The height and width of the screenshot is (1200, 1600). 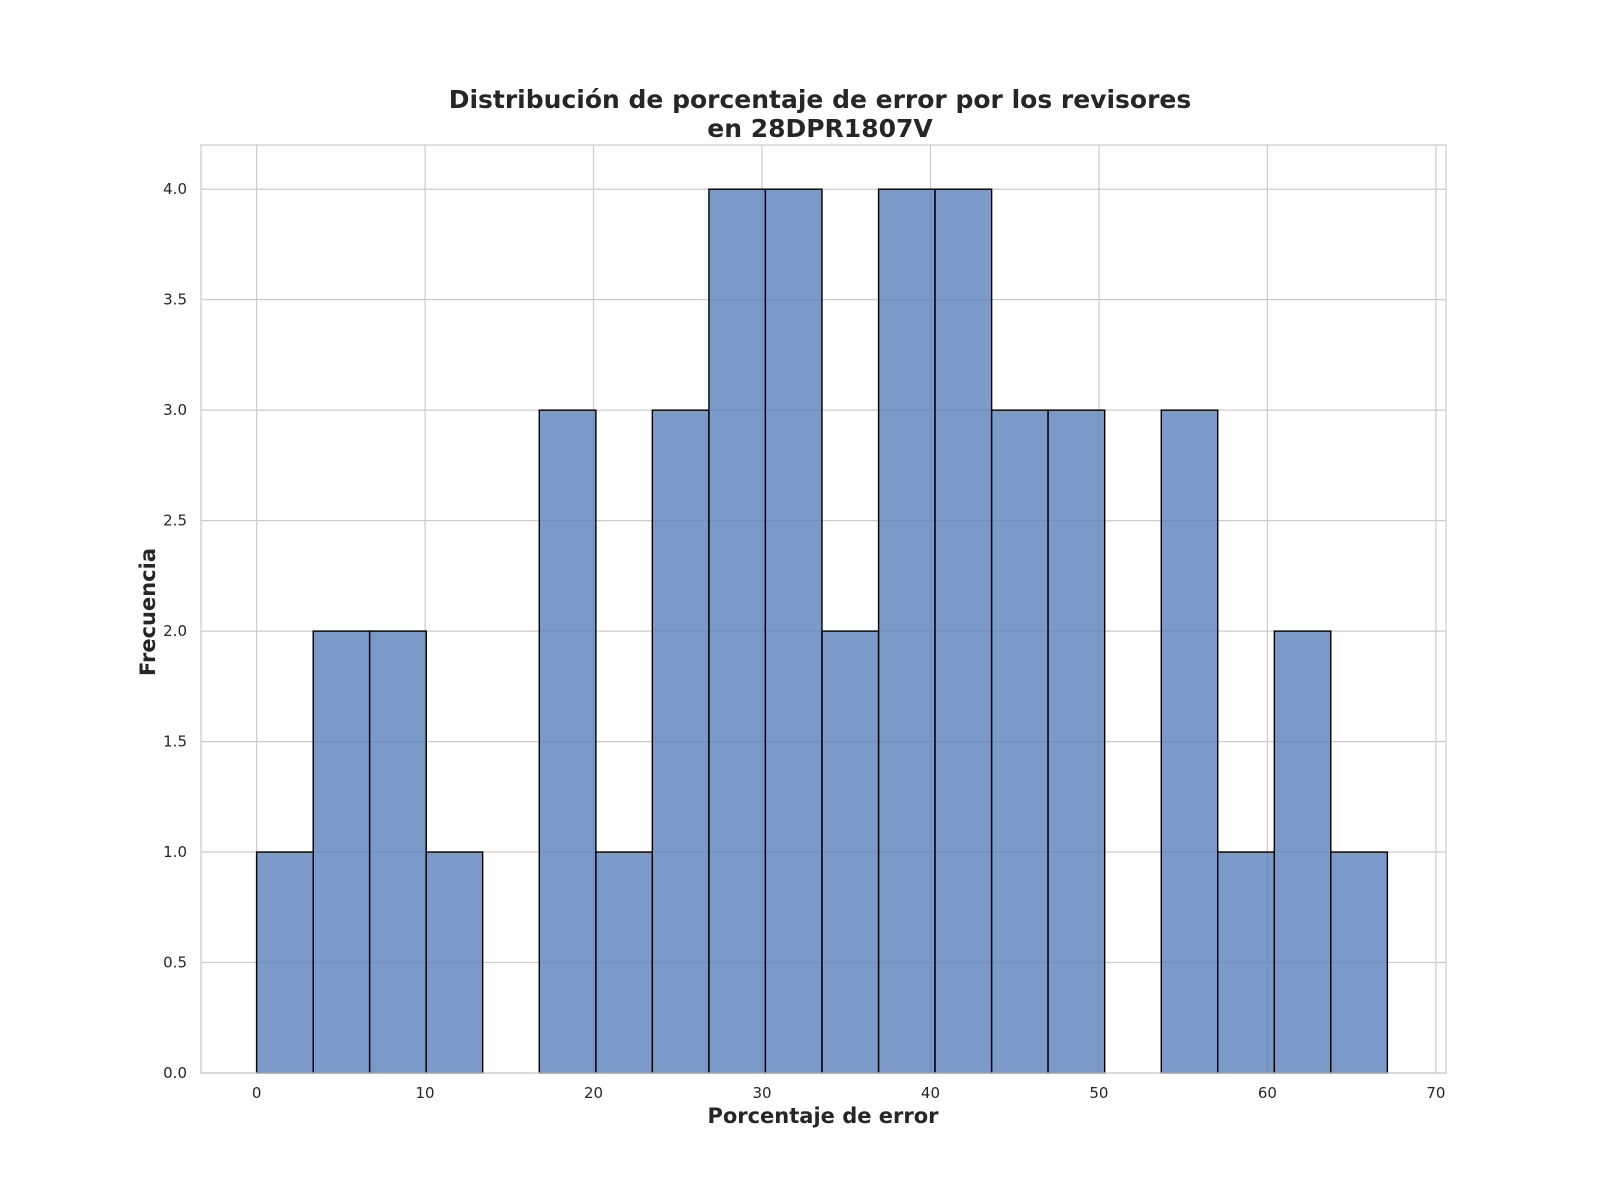 What do you see at coordinates (257, 1093) in the screenshot?
I see `x-tick-label: 0` at bounding box center [257, 1093].